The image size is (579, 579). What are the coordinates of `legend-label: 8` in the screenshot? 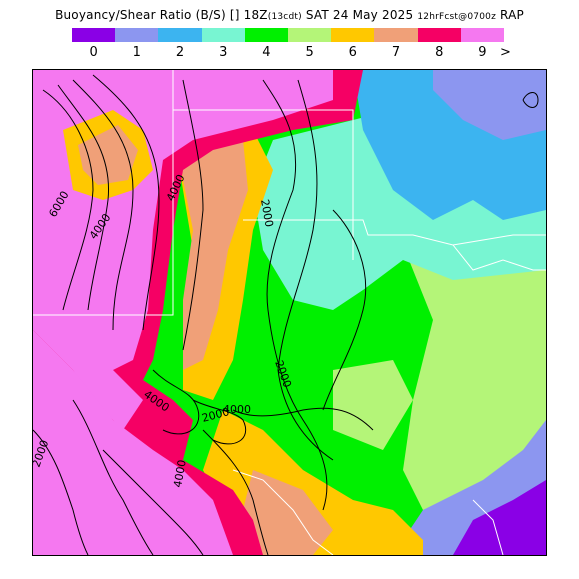 It's located at (439, 52).